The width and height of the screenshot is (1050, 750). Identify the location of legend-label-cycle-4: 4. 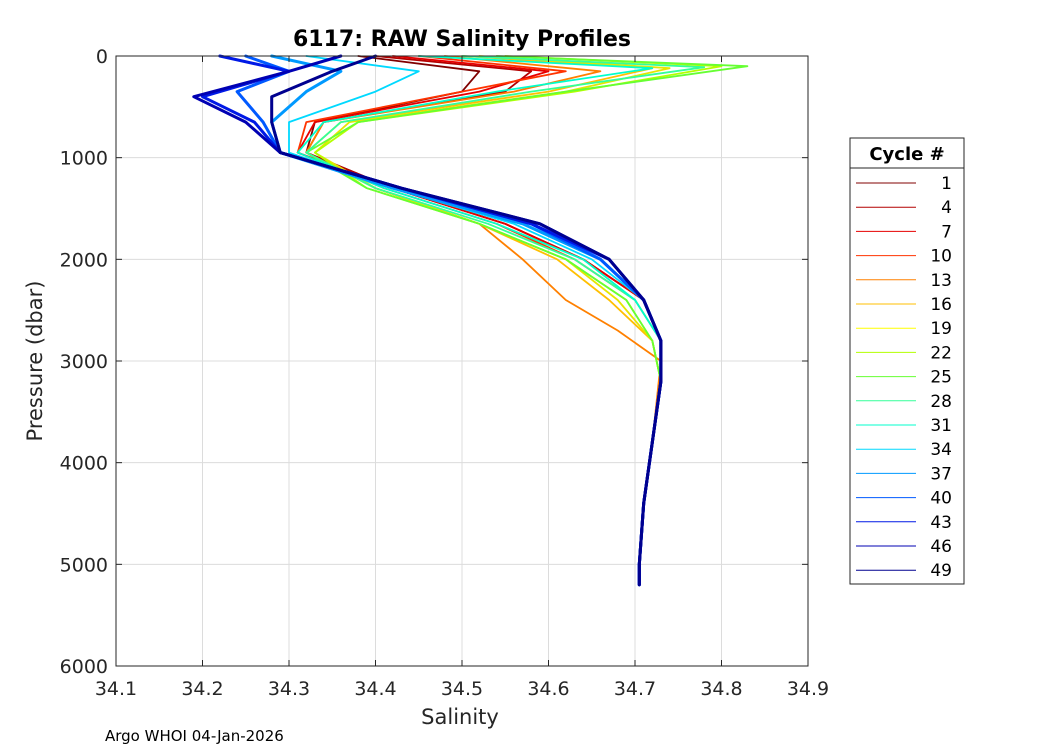
(946, 208).